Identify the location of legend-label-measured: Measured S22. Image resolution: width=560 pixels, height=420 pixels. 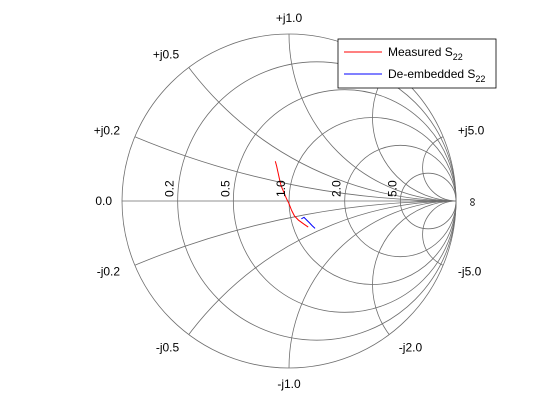
(425, 53).